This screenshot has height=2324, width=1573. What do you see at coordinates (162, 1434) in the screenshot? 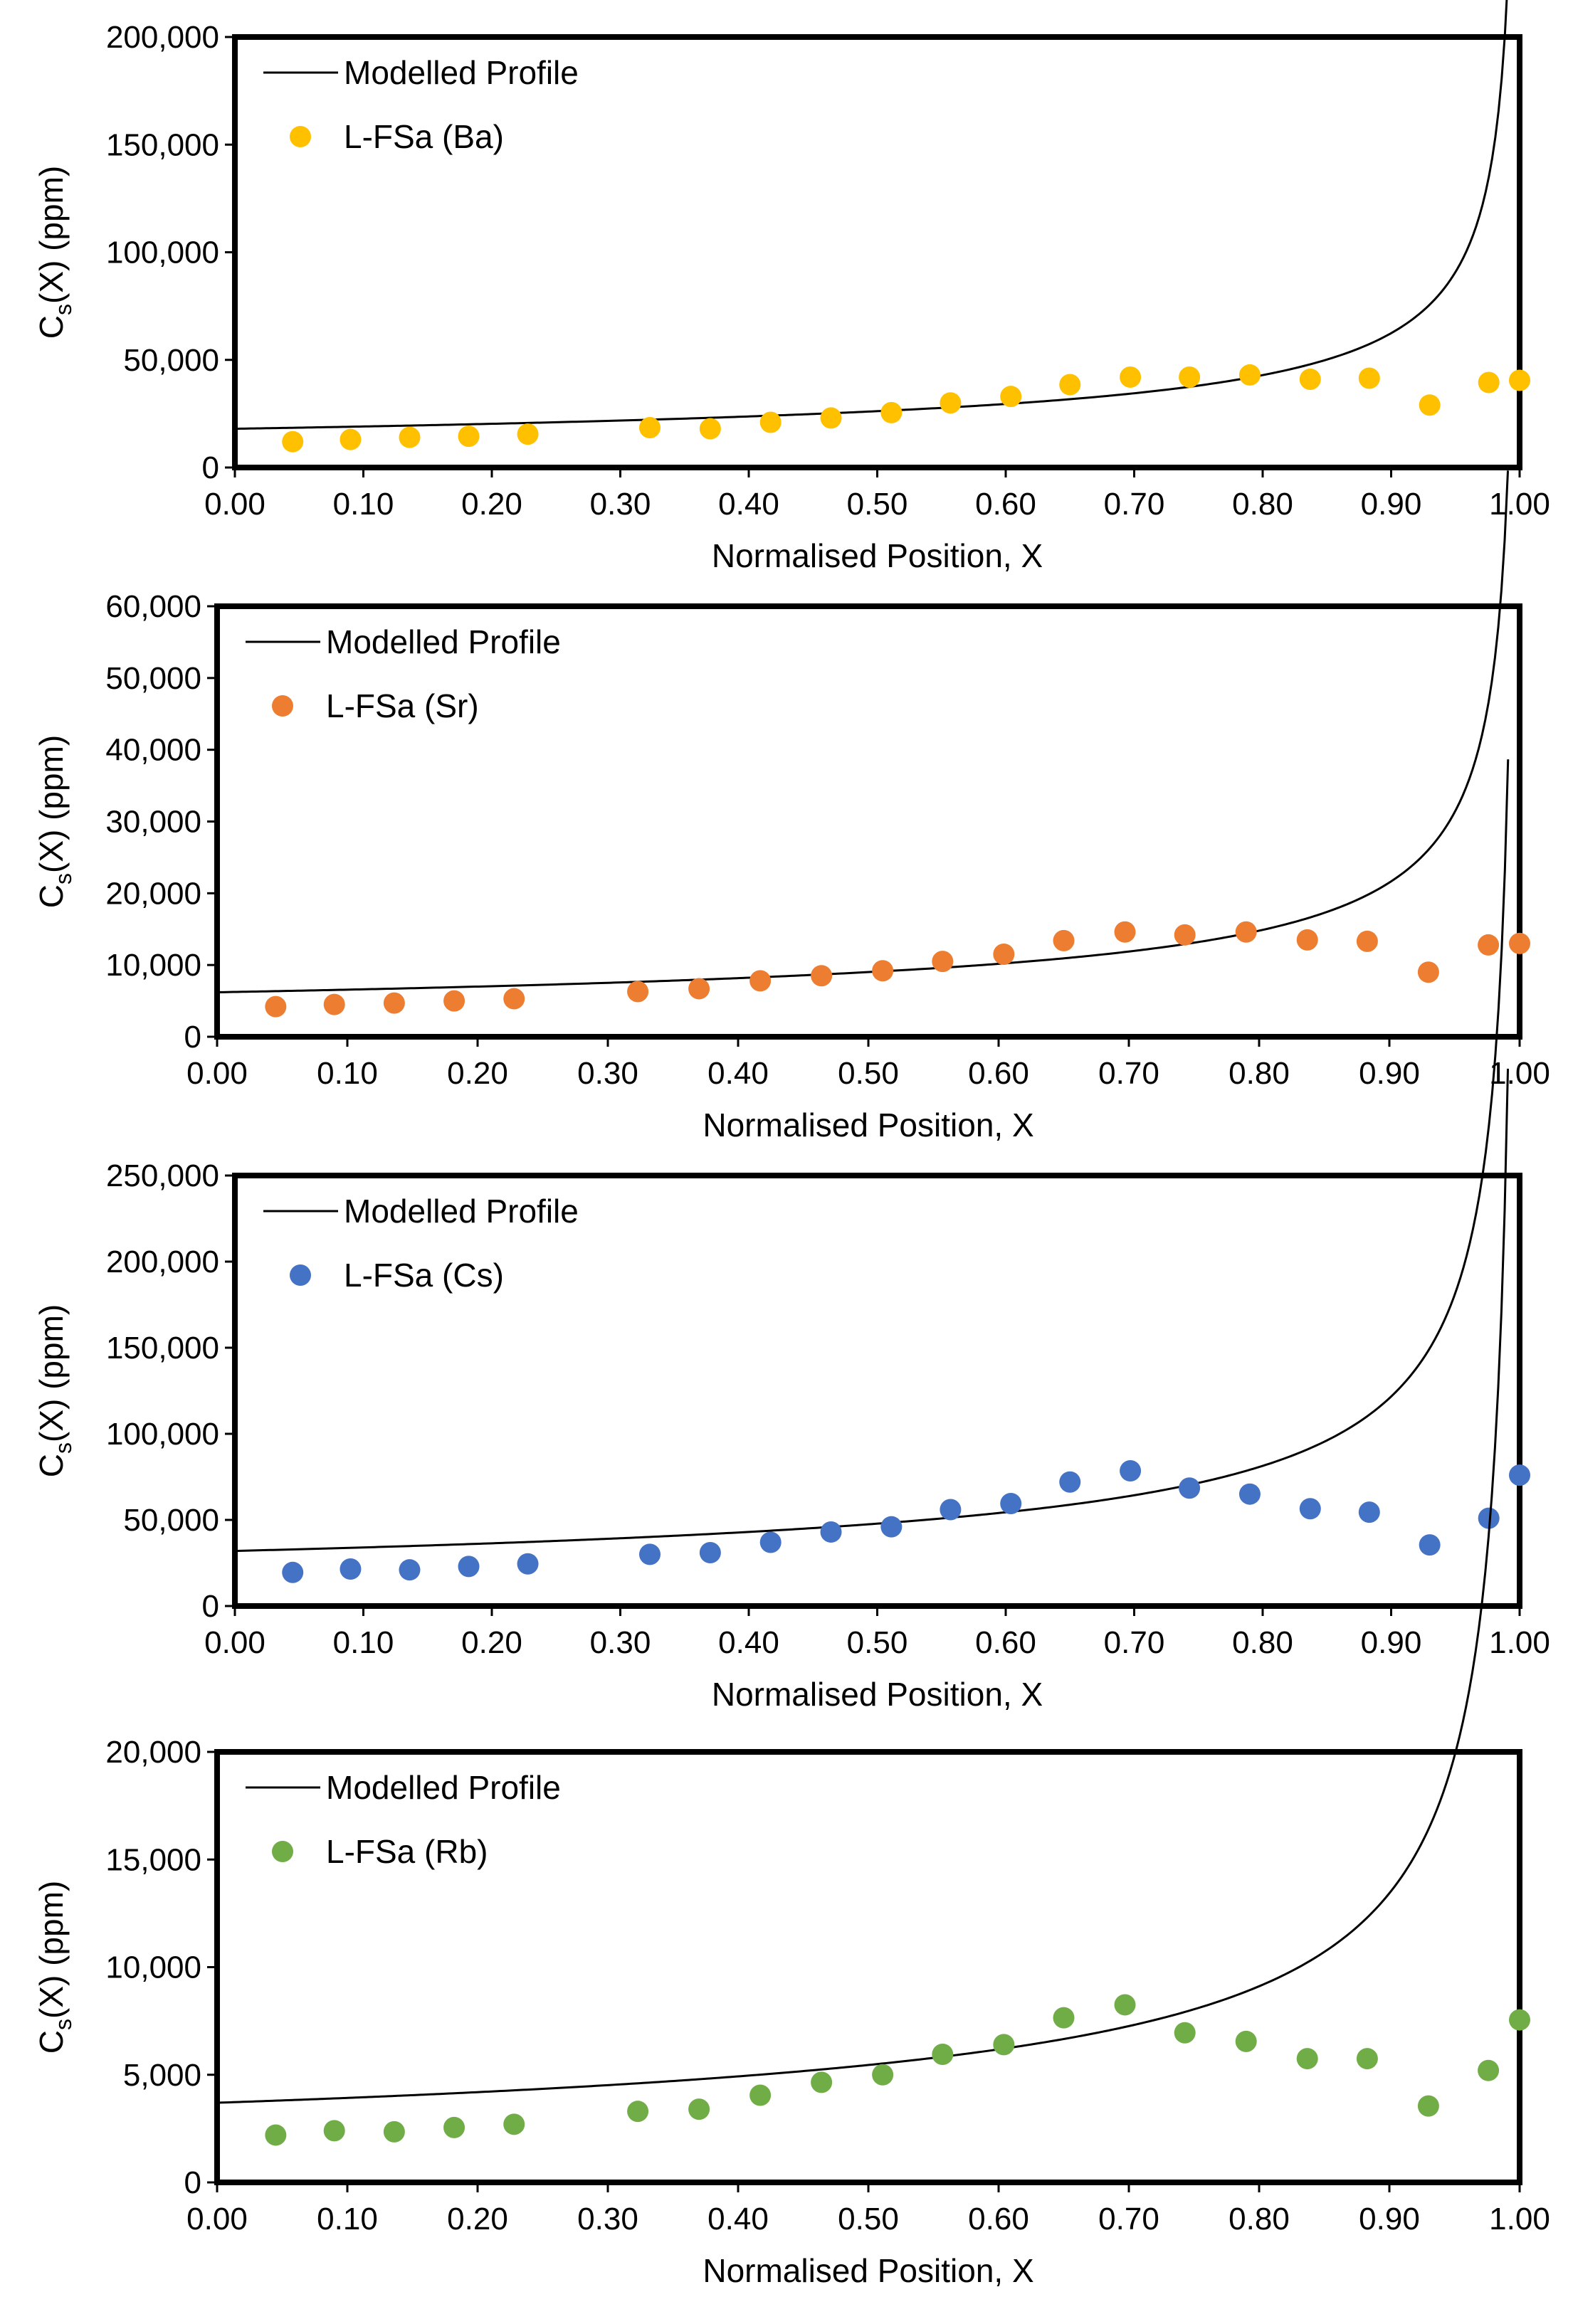
I see `y-tick-label: 100,000` at bounding box center [162, 1434].